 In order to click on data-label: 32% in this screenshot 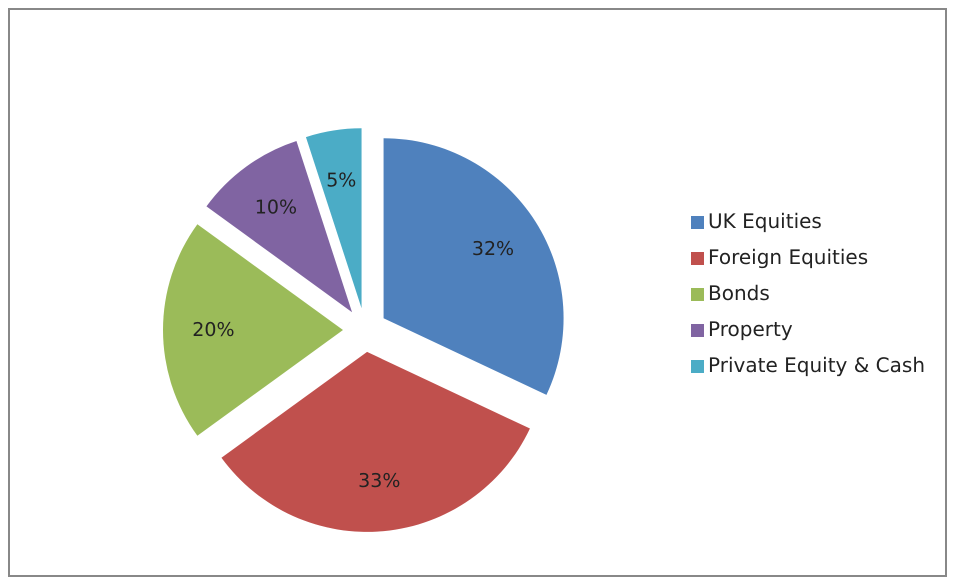, I will do `click(493, 249)`.